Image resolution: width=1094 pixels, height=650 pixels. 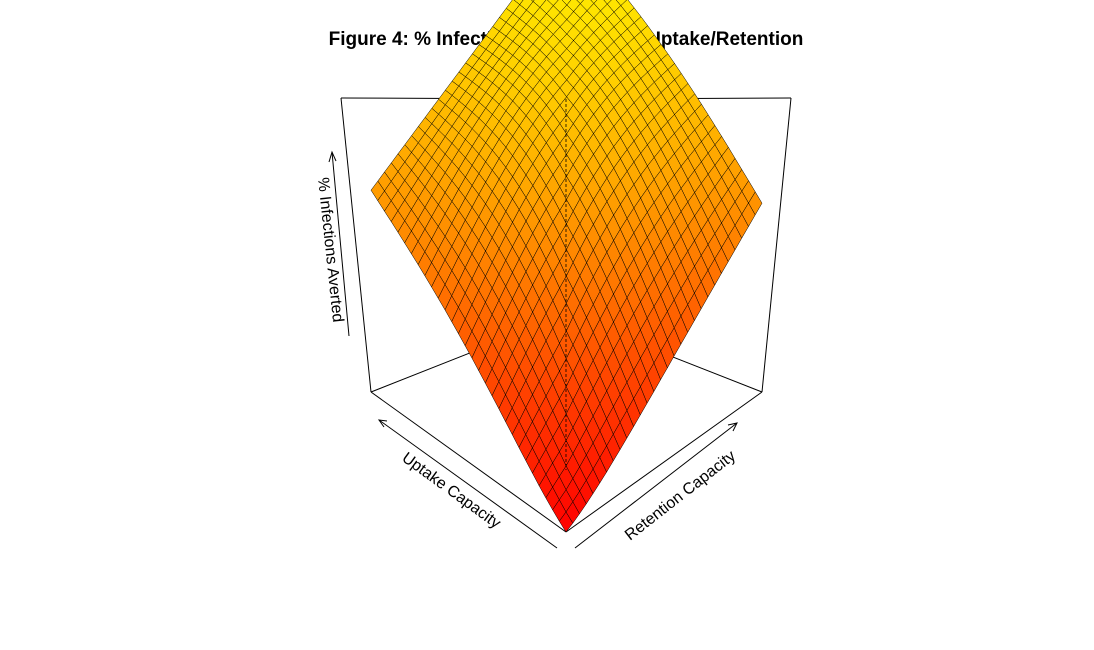 What do you see at coordinates (776, 245) in the screenshot?
I see `box-right-vertical-edge` at bounding box center [776, 245].